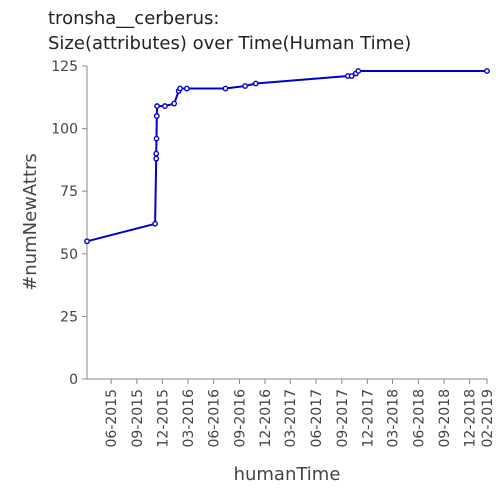  Describe the element at coordinates (64, 67) in the screenshot. I see `y-tick-label: 125` at that location.